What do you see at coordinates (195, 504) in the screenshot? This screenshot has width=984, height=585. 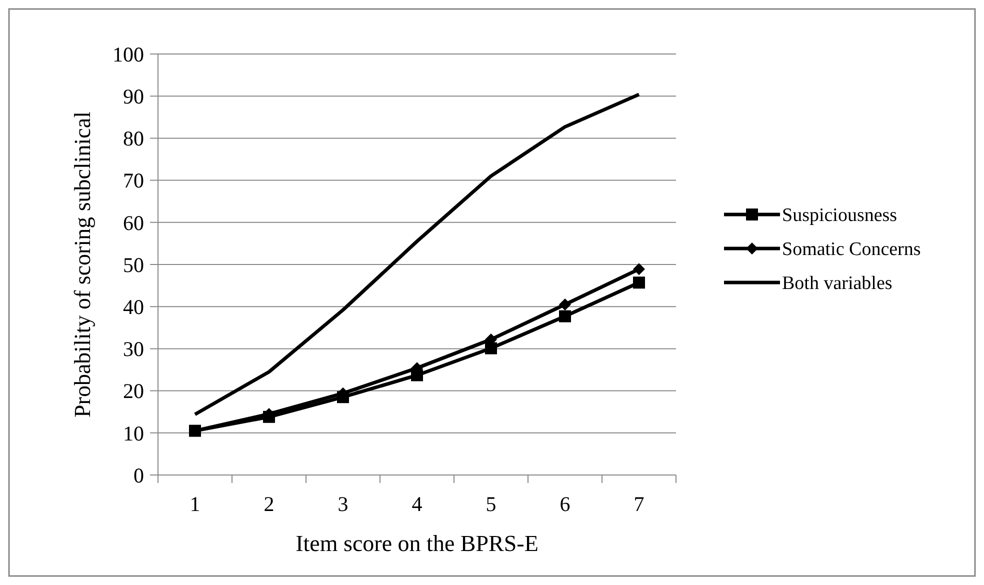 I see `x-tick-label: 1` at bounding box center [195, 504].